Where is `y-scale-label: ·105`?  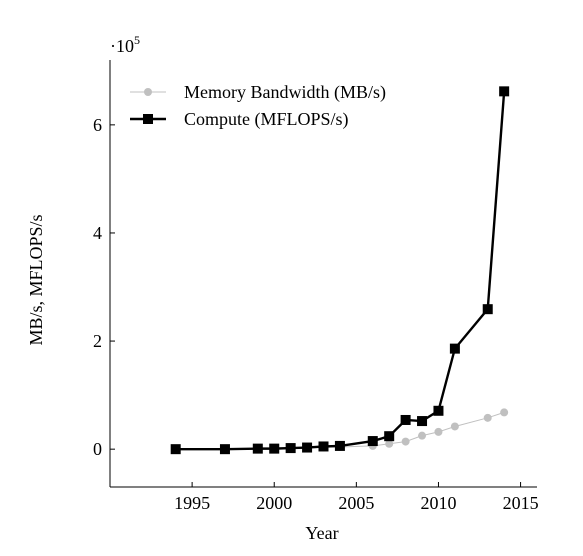 y-scale-label: ·105 is located at coordinates (125, 44).